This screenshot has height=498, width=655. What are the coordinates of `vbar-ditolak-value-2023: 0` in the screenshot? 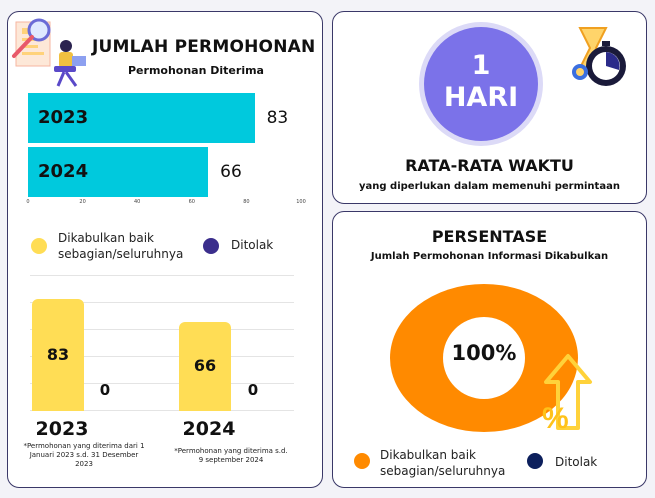 It's located at (105, 390).